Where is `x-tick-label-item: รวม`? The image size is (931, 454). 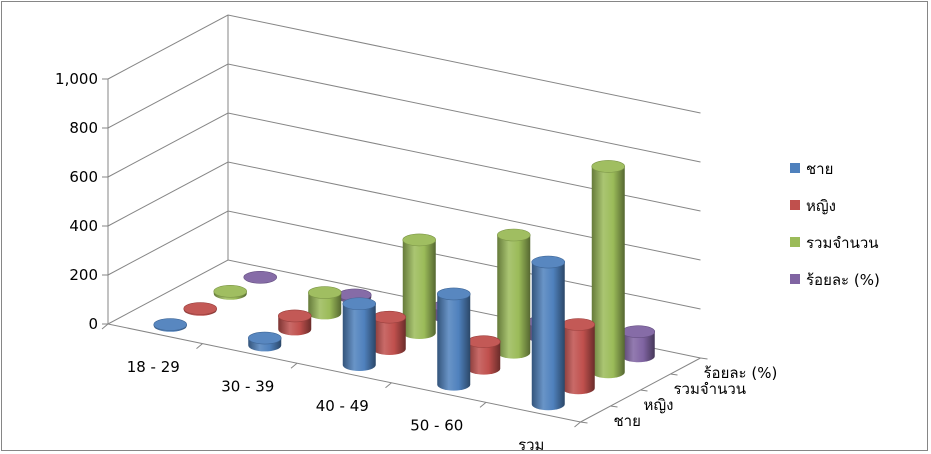 x-tick-label-item: รวม is located at coordinates (531, 445).